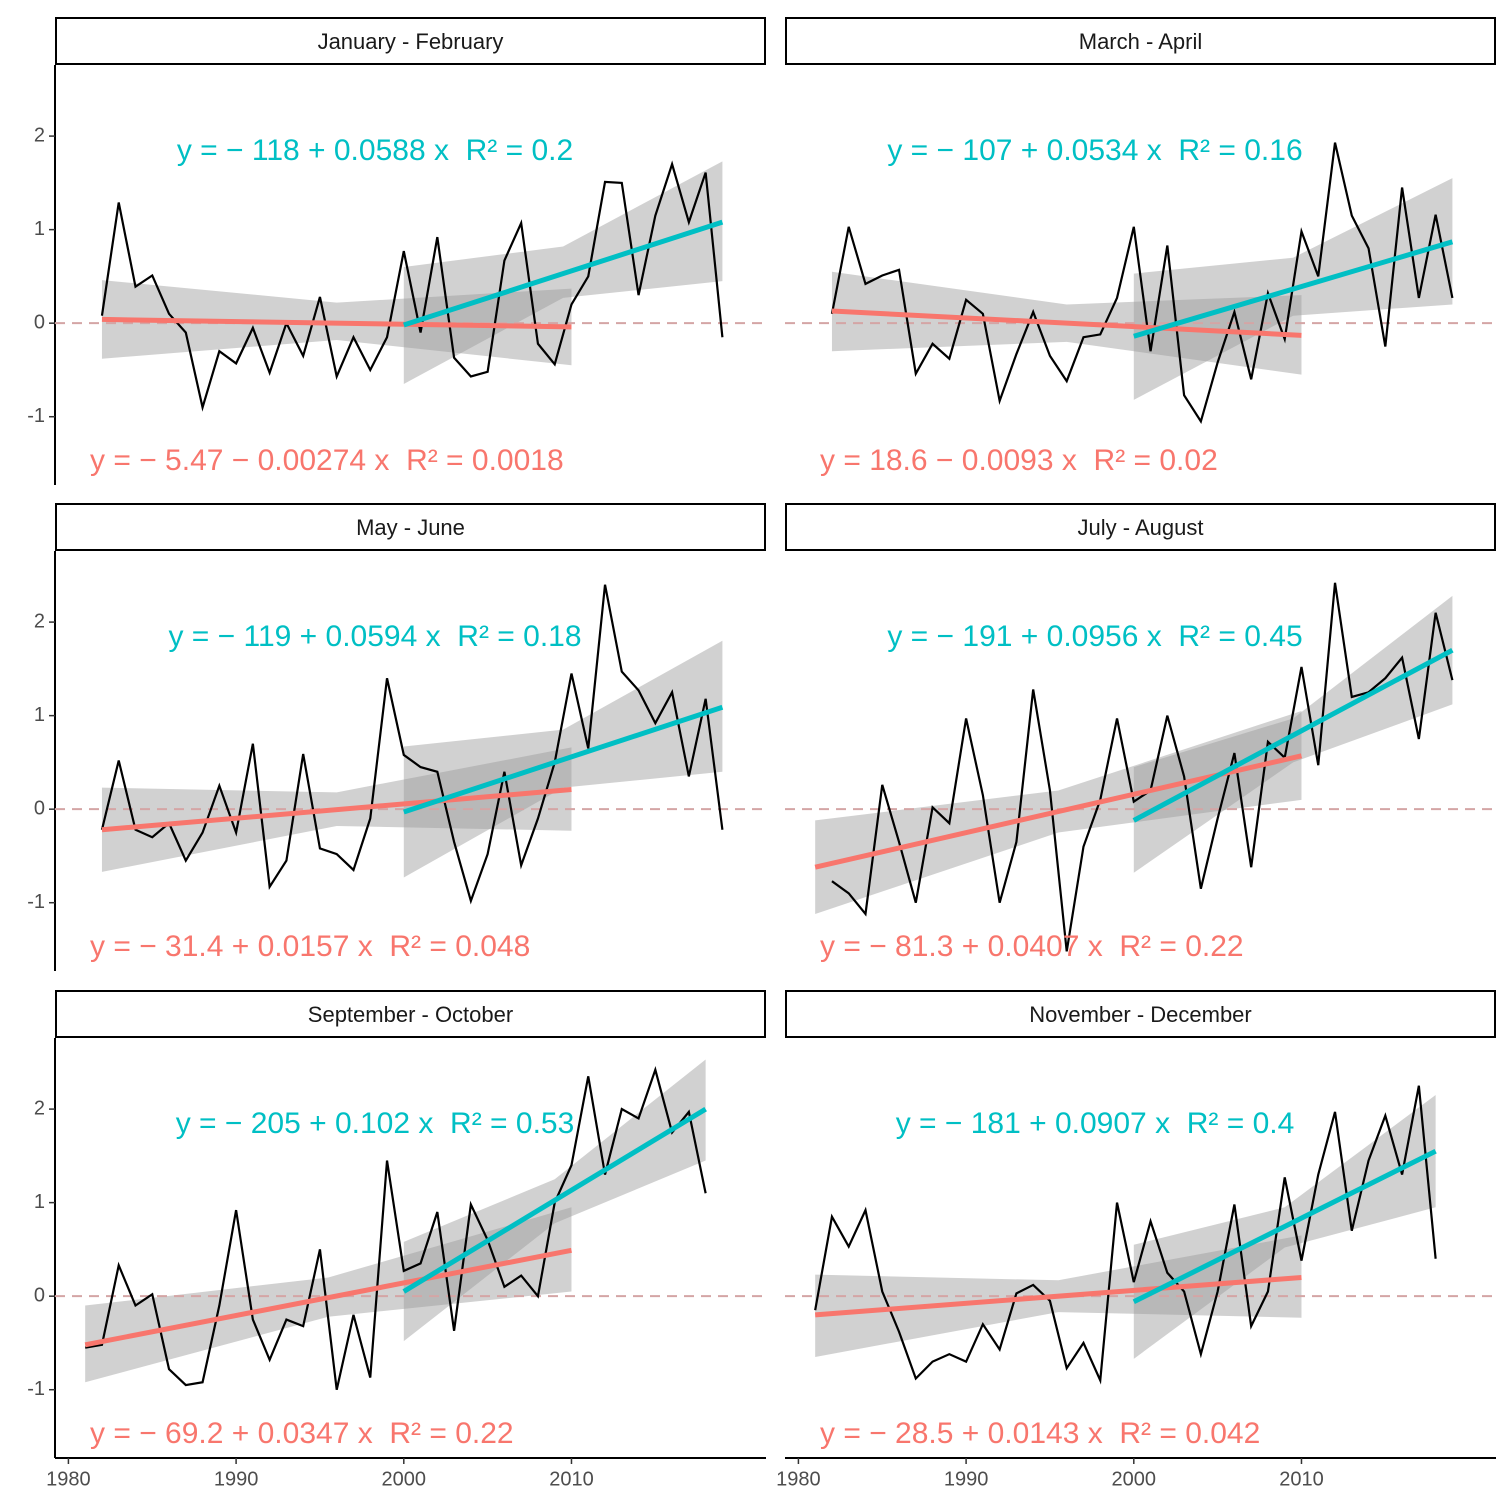  I want to click on confidence-band, so click(328, 1295).